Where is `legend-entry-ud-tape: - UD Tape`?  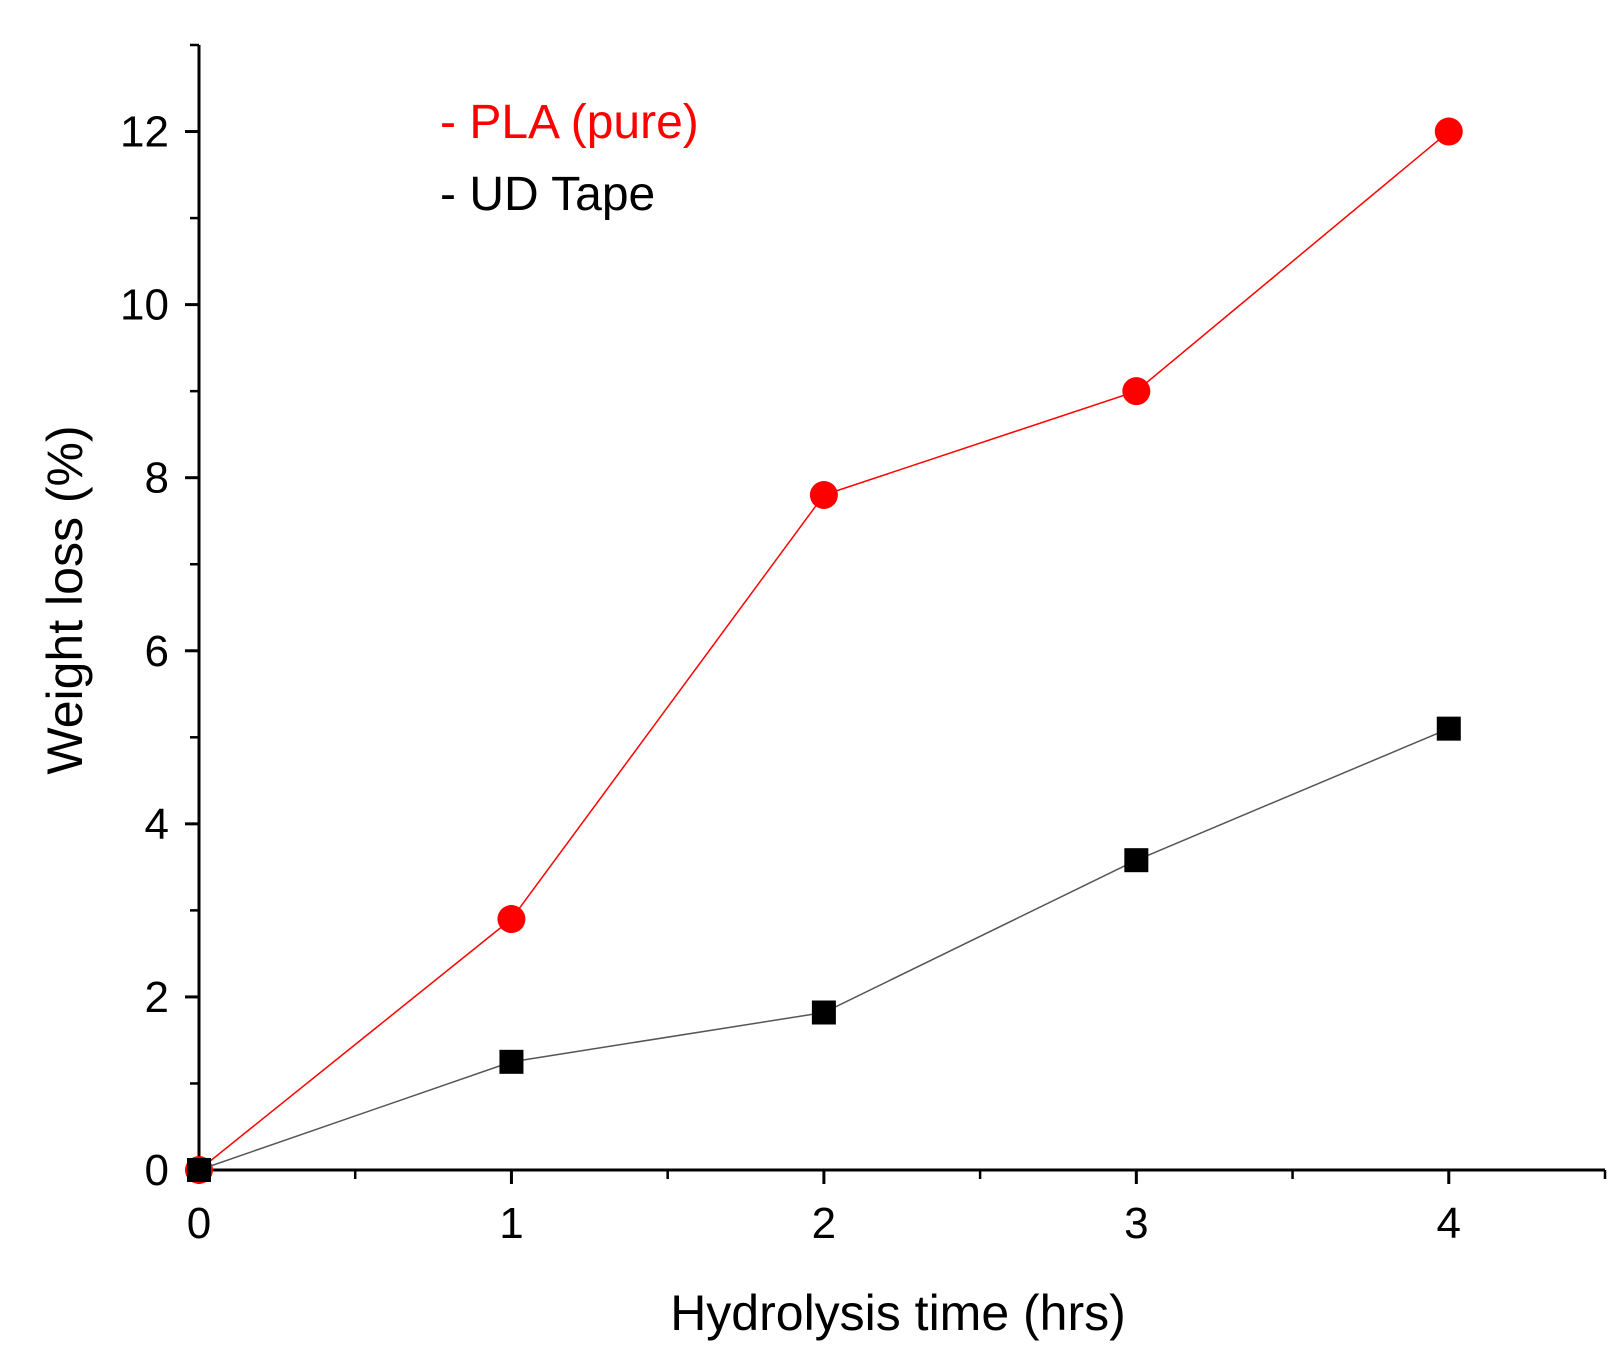
legend-entry-ud-tape: - UD Tape is located at coordinates (547, 194).